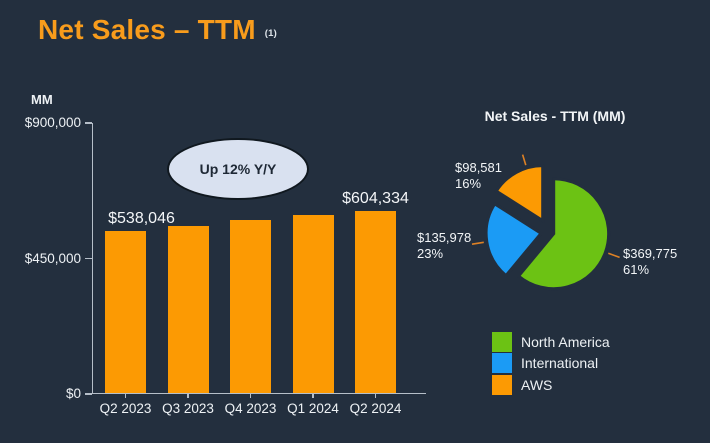  Describe the element at coordinates (375, 302) in the screenshot. I see `bar-q2-2024` at that location.